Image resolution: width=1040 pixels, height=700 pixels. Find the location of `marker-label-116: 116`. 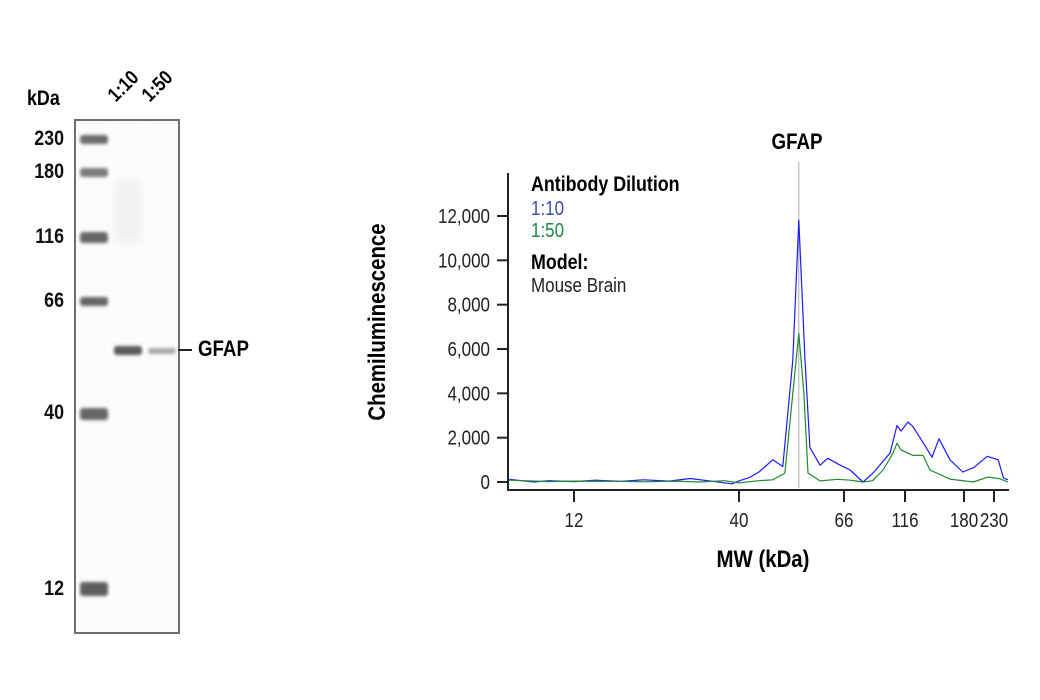

marker-label-116: 116 is located at coordinates (49, 236).